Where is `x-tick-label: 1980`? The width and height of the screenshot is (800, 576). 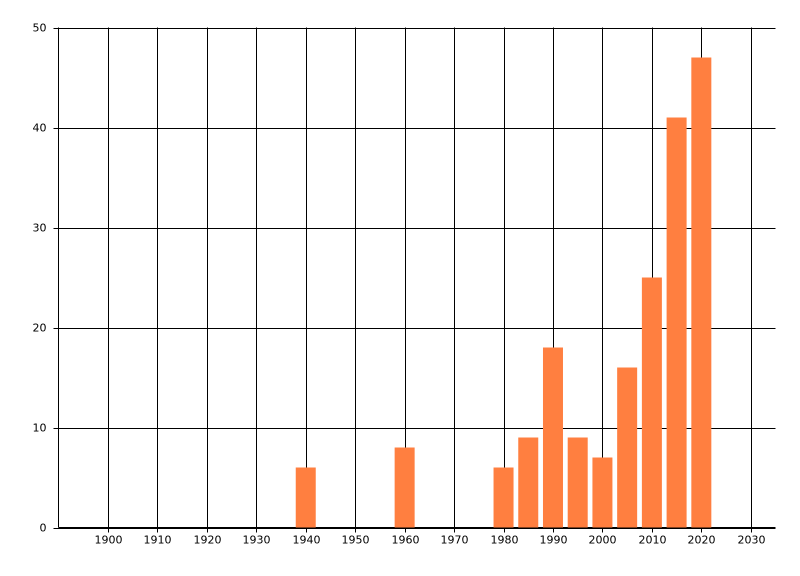
x-tick-label: 1980 is located at coordinates (505, 540).